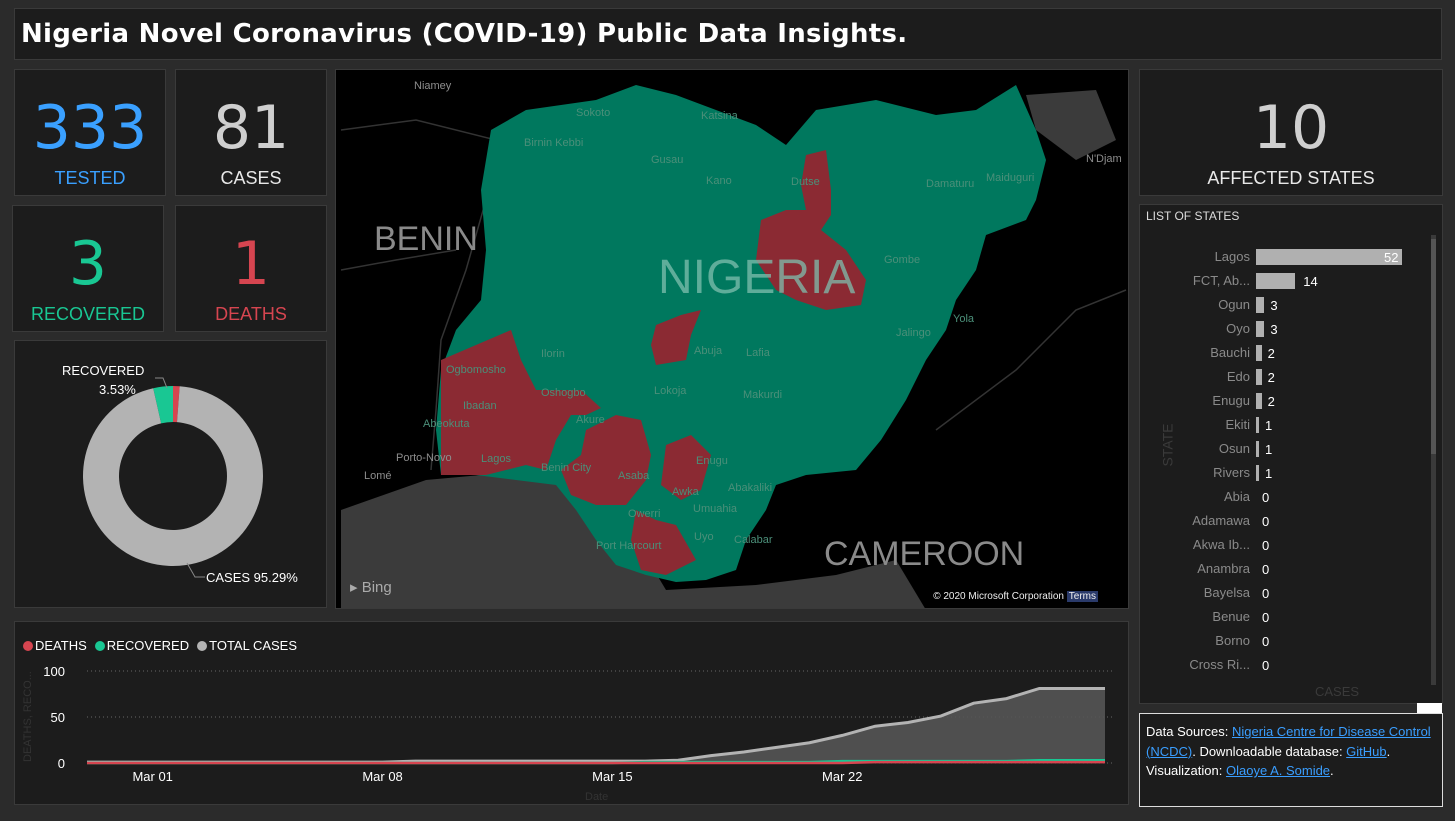  What do you see at coordinates (606, 460) in the screenshot?
I see `affected-state-edo` at bounding box center [606, 460].